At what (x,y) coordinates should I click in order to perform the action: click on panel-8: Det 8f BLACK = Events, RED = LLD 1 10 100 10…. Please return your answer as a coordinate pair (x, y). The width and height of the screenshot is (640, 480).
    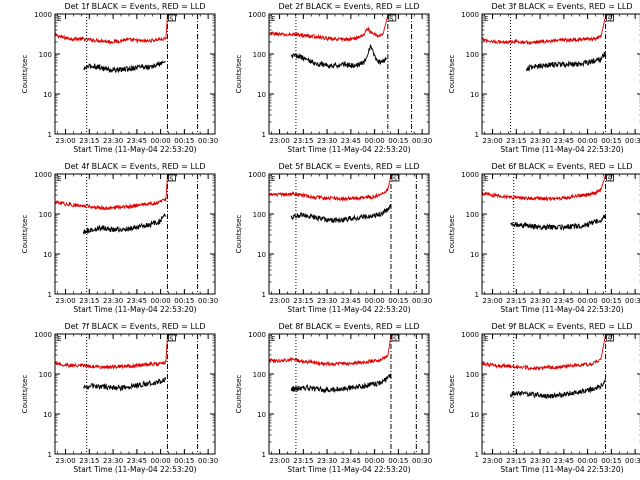
    Looking at the image, I should click on (333, 398).